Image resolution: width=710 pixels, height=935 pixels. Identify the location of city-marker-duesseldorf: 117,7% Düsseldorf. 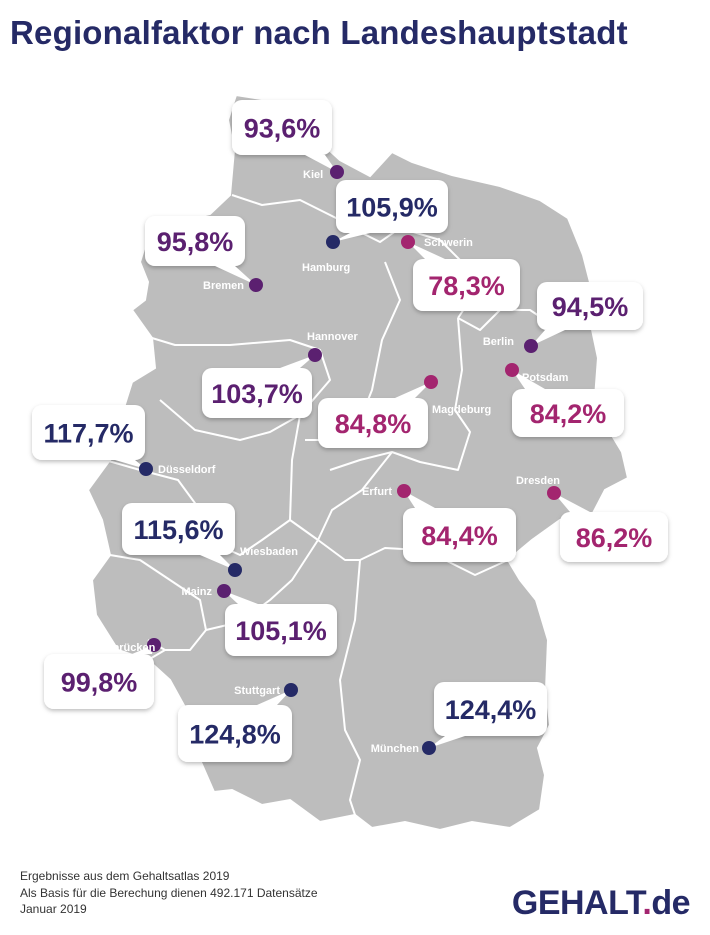
(124, 440).